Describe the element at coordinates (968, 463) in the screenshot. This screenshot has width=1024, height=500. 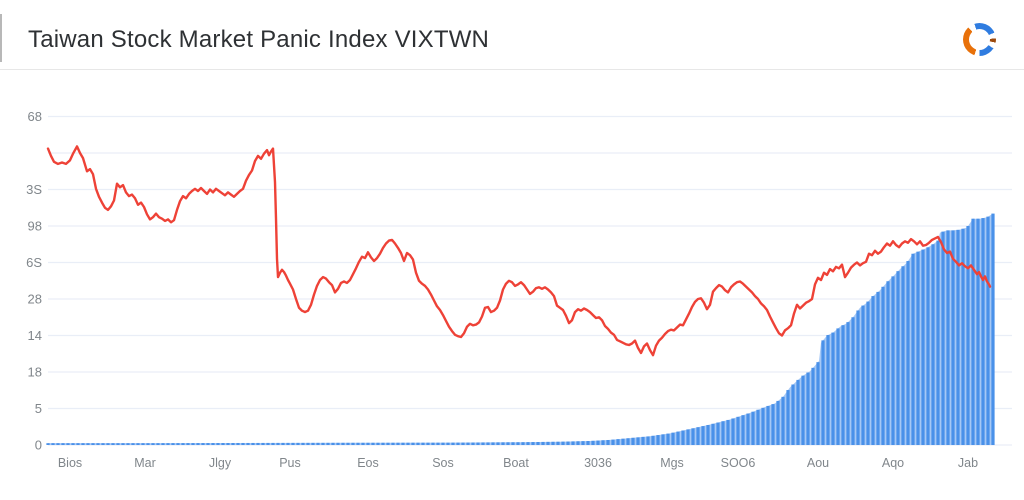
I see `x-axis-label: Jab` at that location.